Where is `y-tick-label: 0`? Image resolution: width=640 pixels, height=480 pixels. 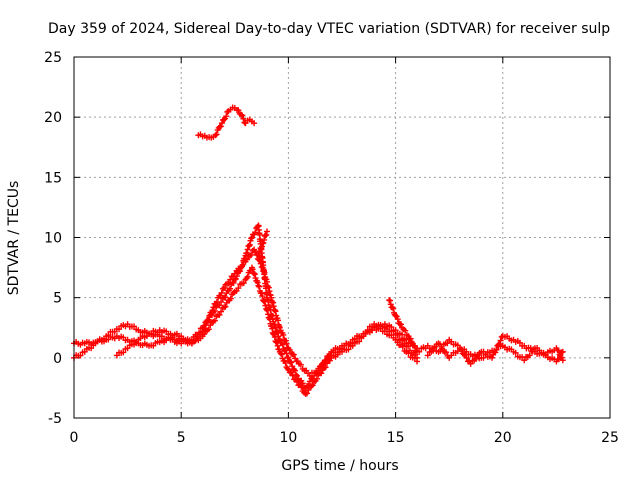 y-tick-label: 0 is located at coordinates (57, 359).